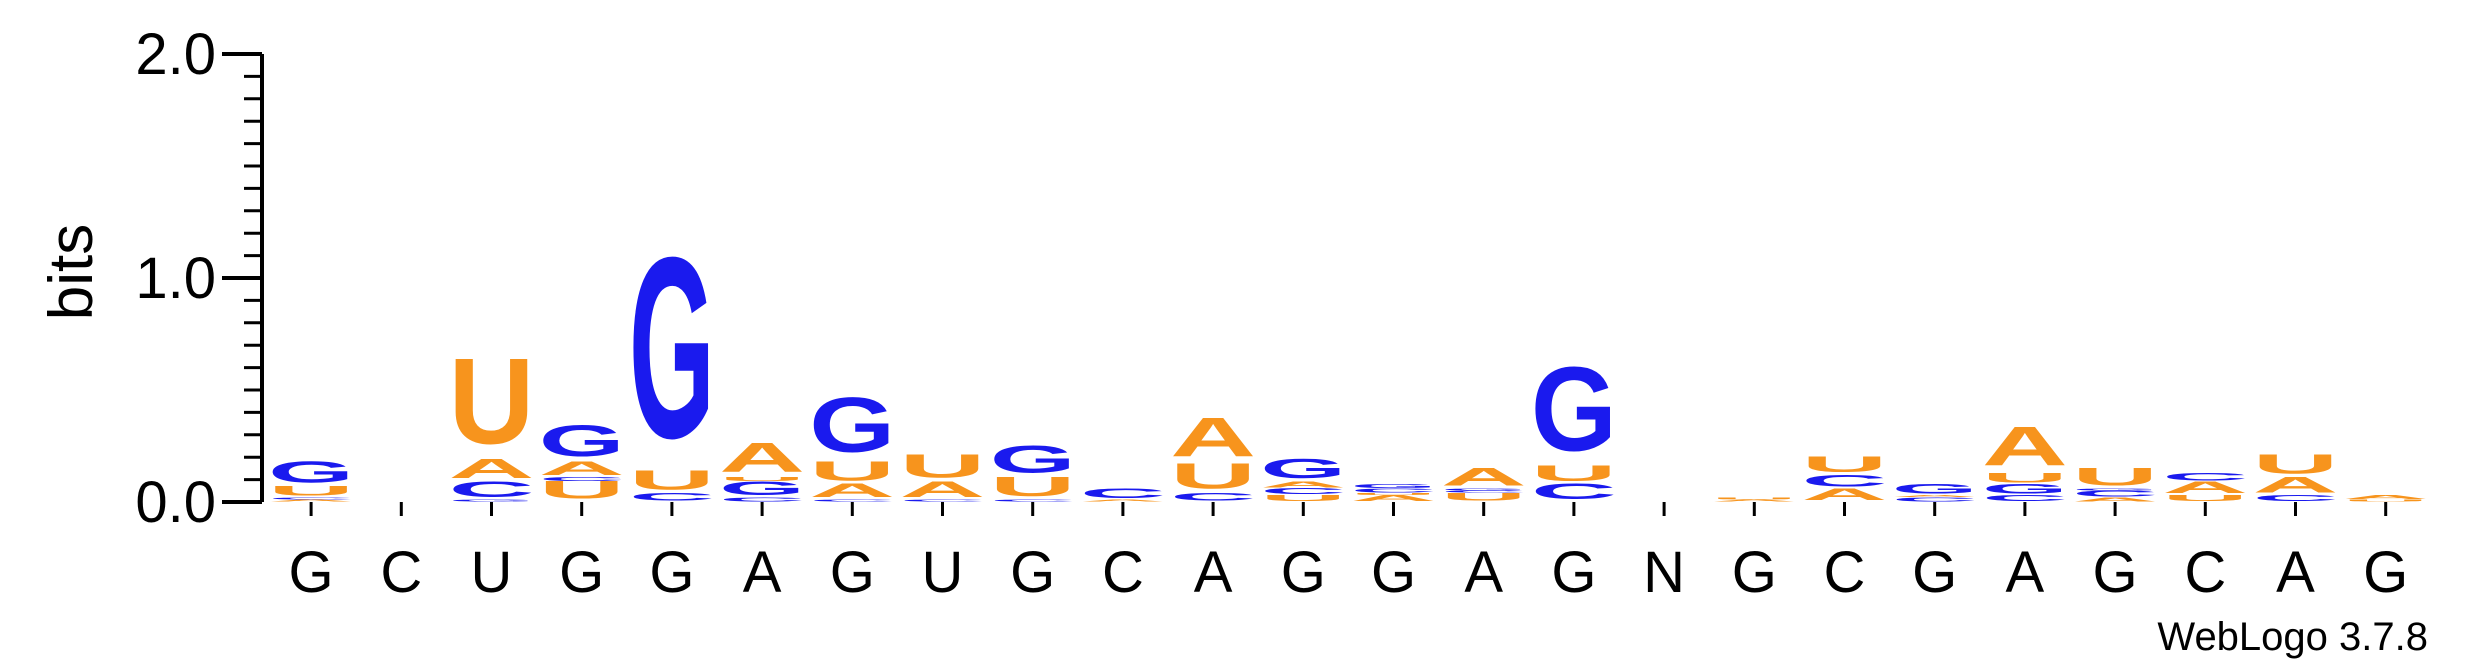  What do you see at coordinates (71, 272) in the screenshot?
I see `y-axis-label: bits` at bounding box center [71, 272].